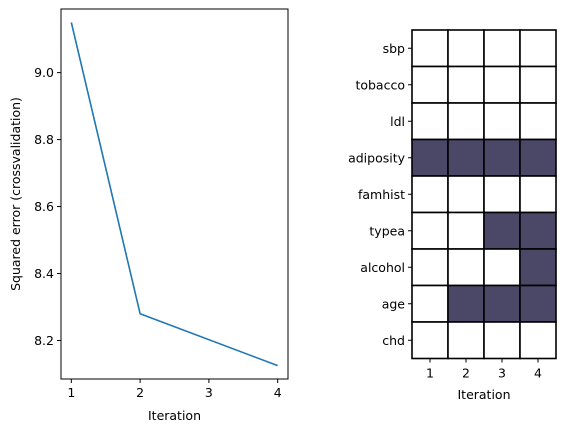 The image size is (567, 432). What do you see at coordinates (44, 340) in the screenshot?
I see `line-chart-y-tick-label: 8.2` at bounding box center [44, 340].